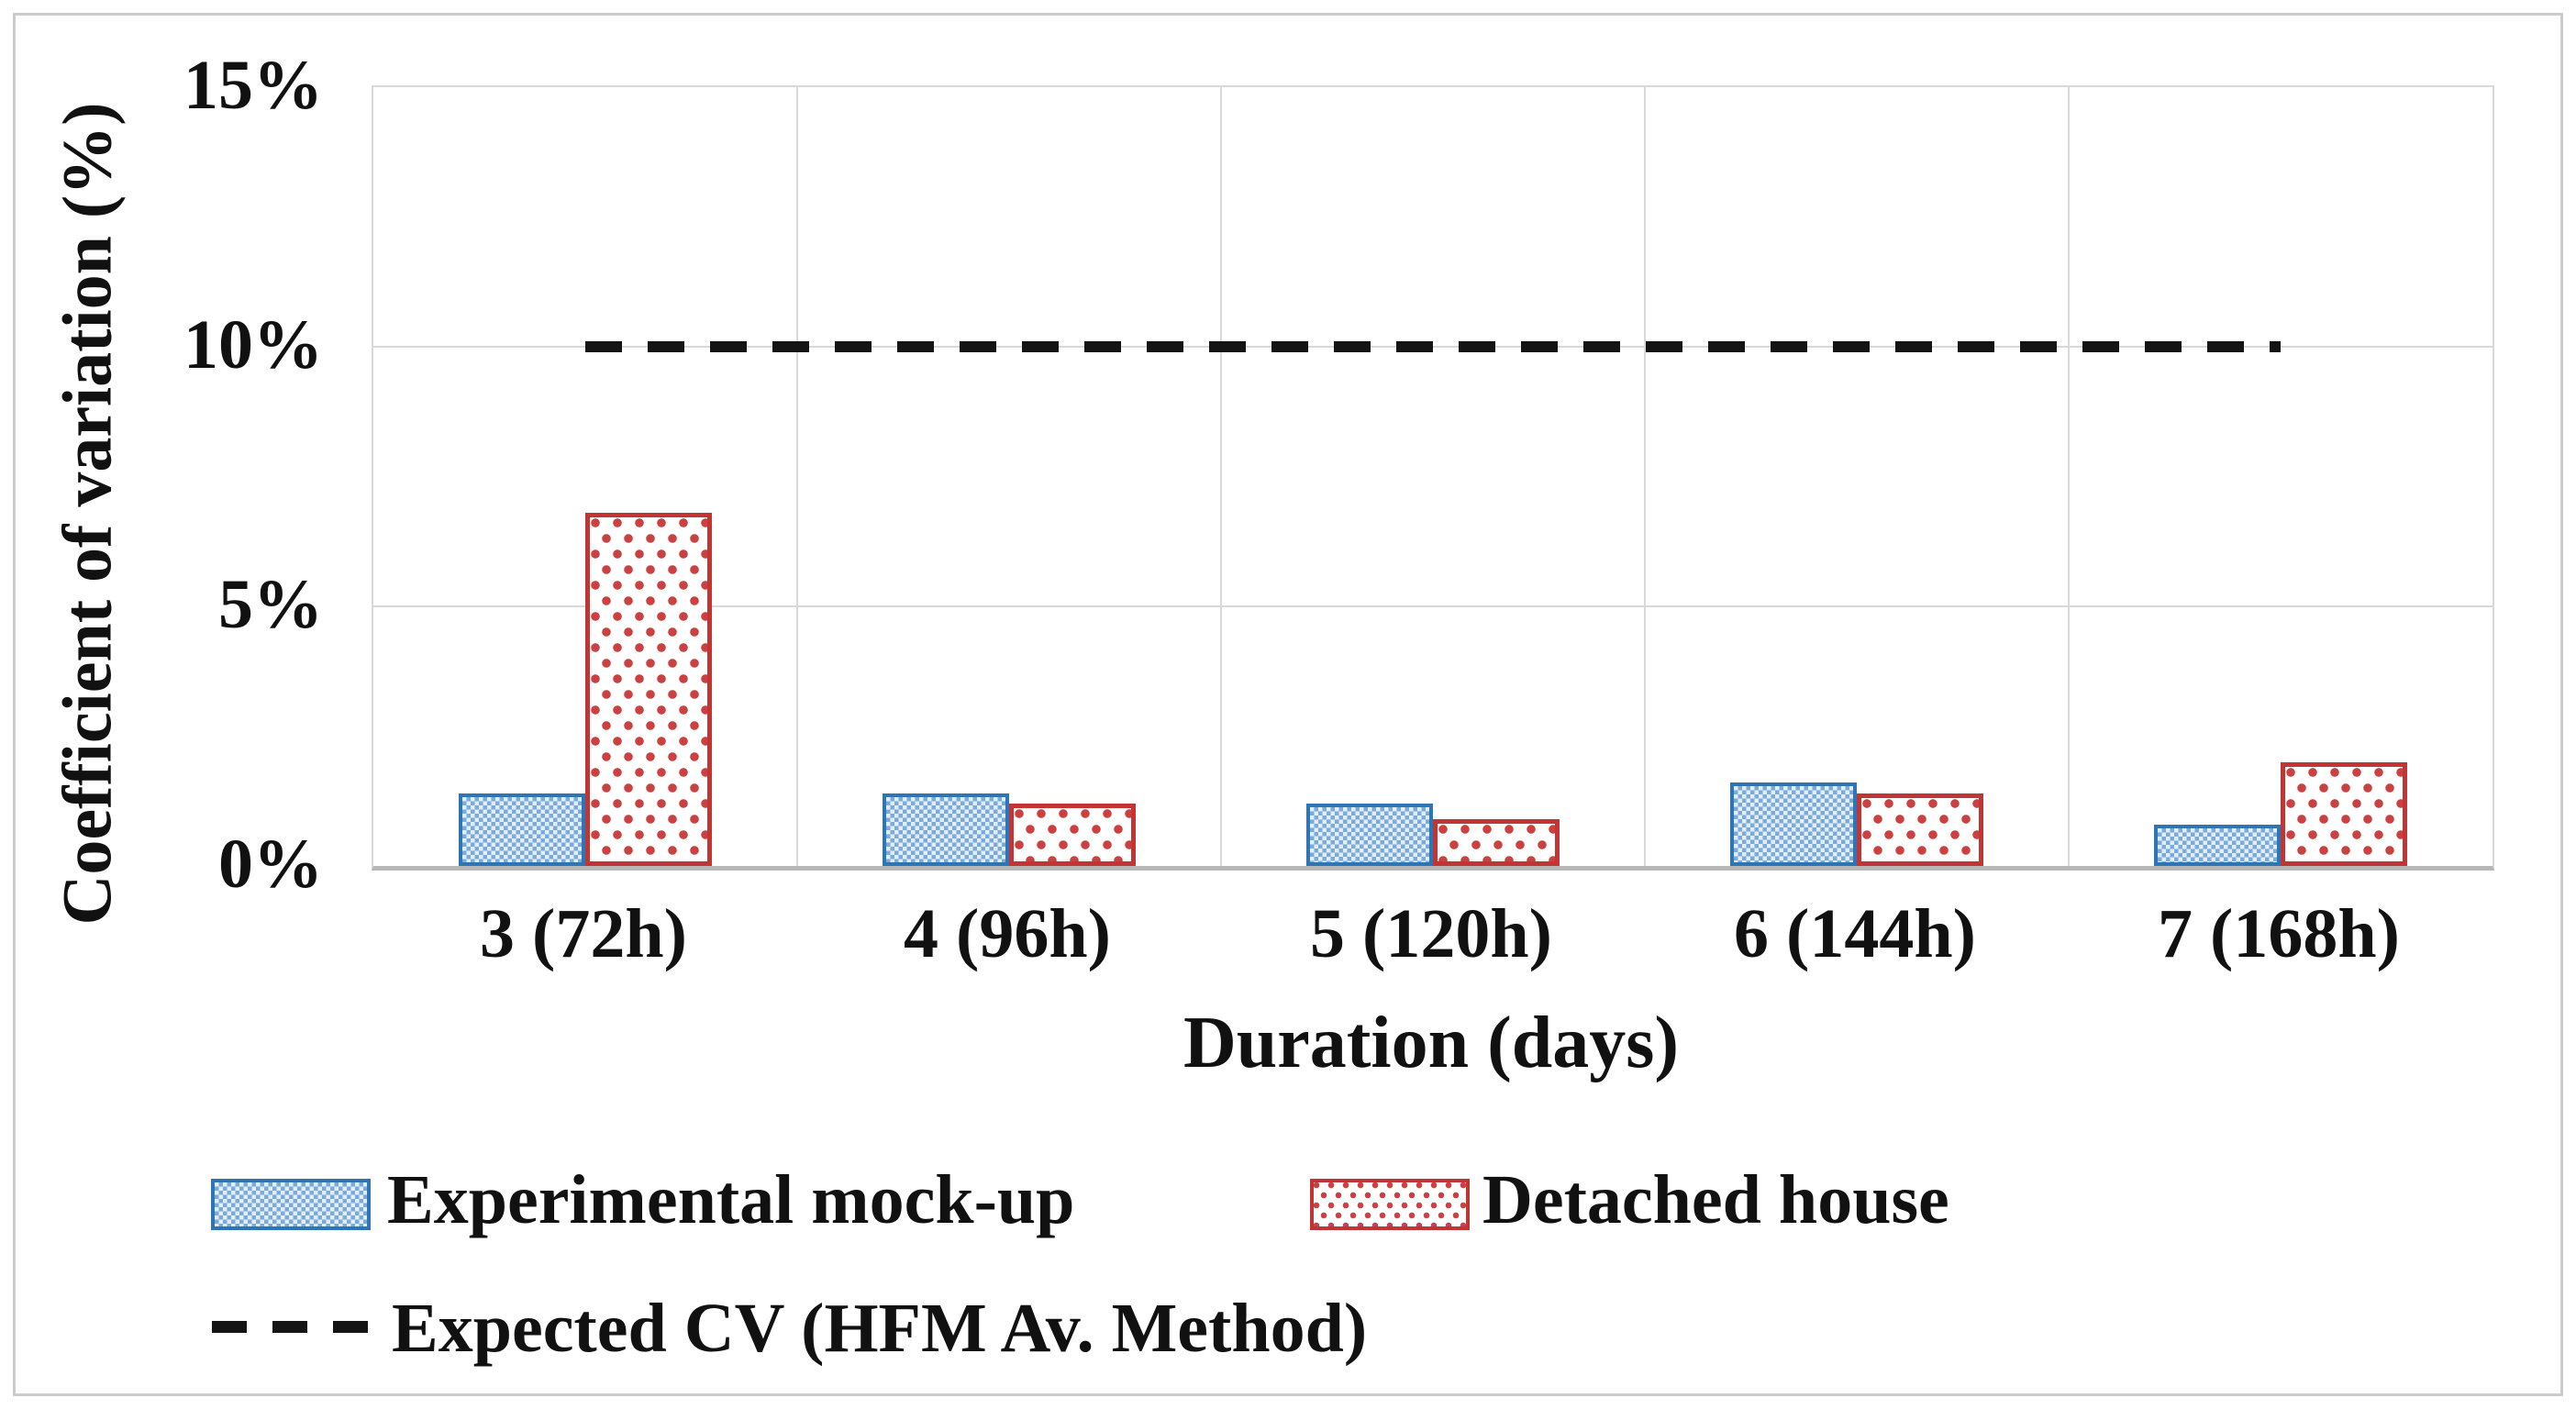 This screenshot has height=1409, width=2576. What do you see at coordinates (291, 1327) in the screenshot?
I see `legend-swatch-expected-cv-dashed-line` at bounding box center [291, 1327].